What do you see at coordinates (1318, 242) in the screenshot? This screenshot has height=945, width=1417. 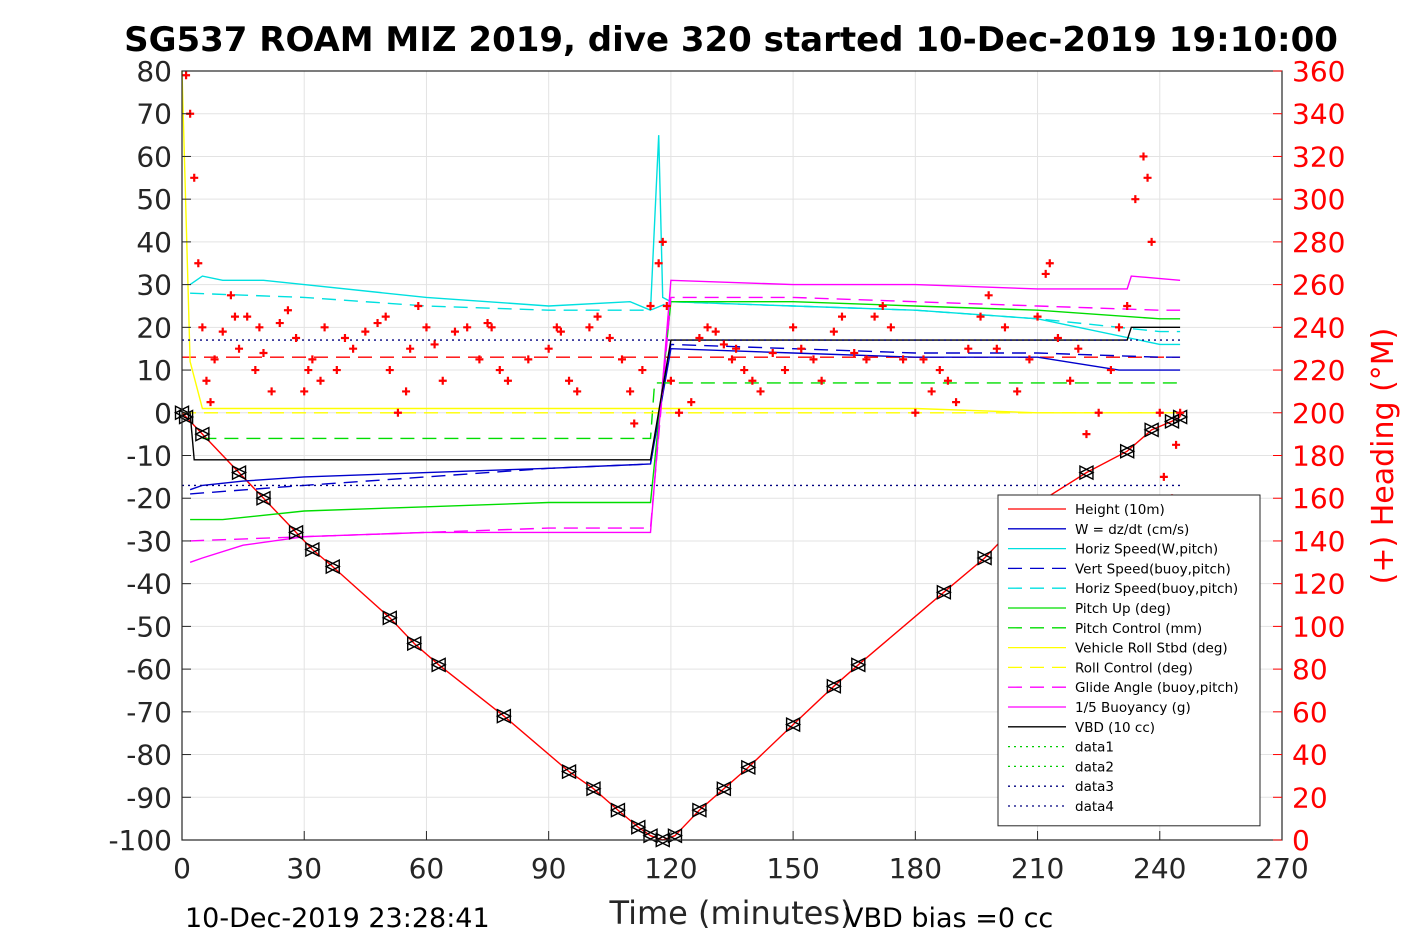 I see `right-tick-label: 280` at bounding box center [1318, 242].